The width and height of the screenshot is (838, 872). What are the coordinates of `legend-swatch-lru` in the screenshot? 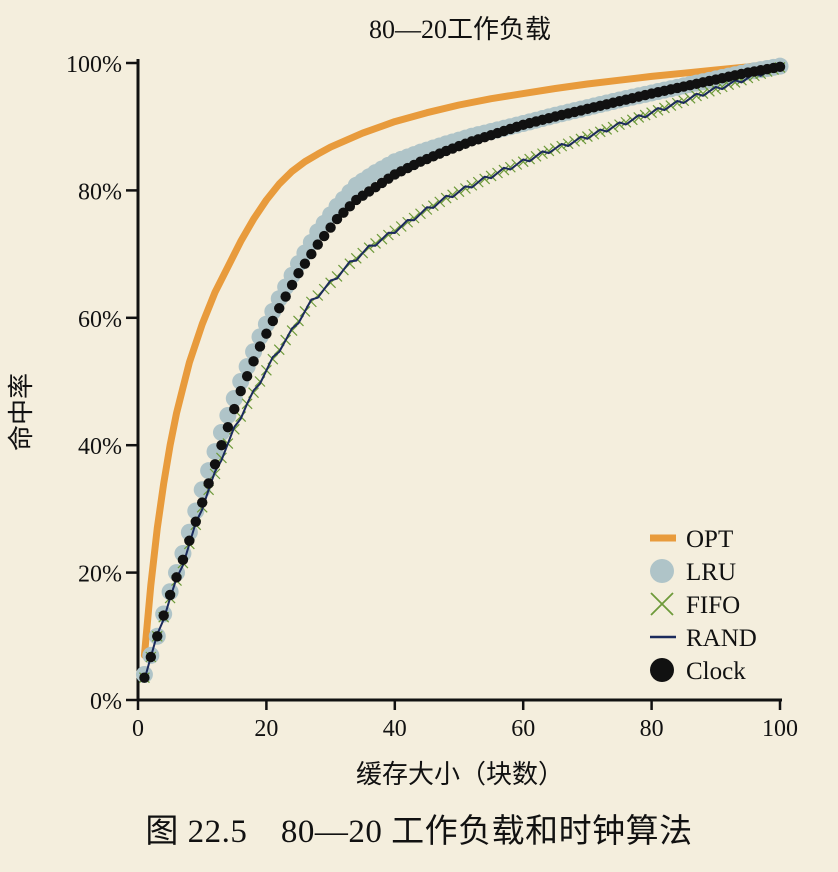 It's located at (662, 571).